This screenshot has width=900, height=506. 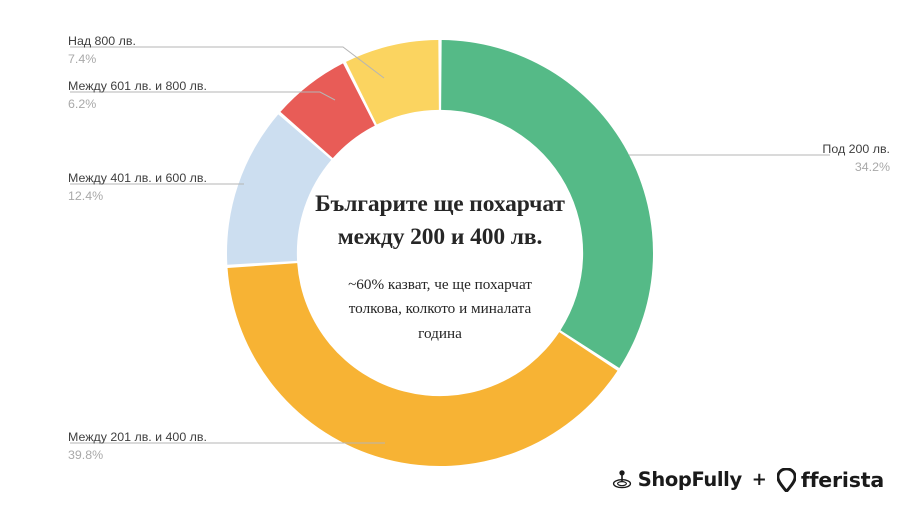 I want to click on callout-value: 34.2%, so click(x=872, y=166).